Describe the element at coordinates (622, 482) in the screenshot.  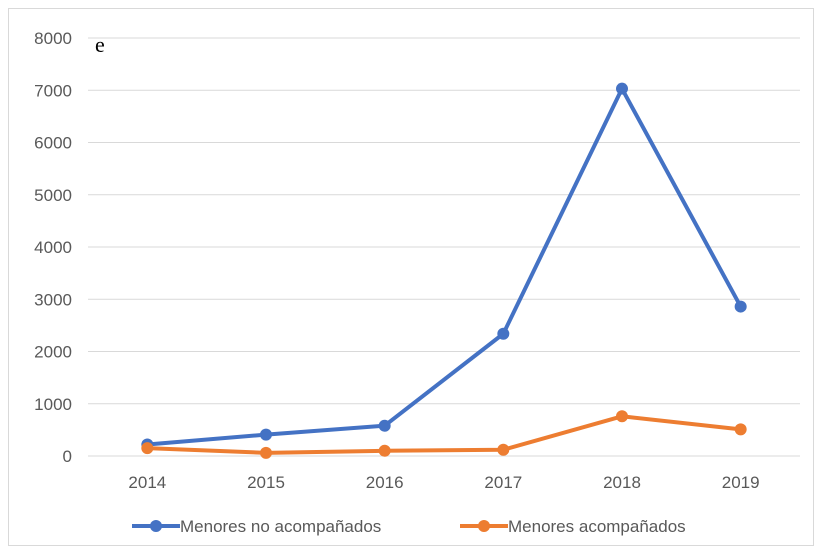
I see `x-tick-label: 2018` at that location.